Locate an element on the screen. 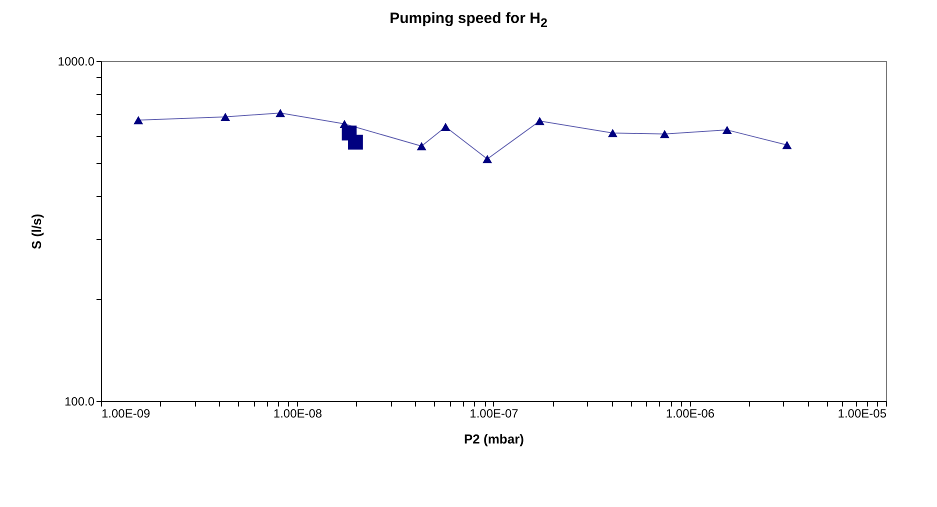 Image resolution: width=937 pixels, height=507 pixels. x-tick-label: 1.00E-09 is located at coordinates (126, 413).